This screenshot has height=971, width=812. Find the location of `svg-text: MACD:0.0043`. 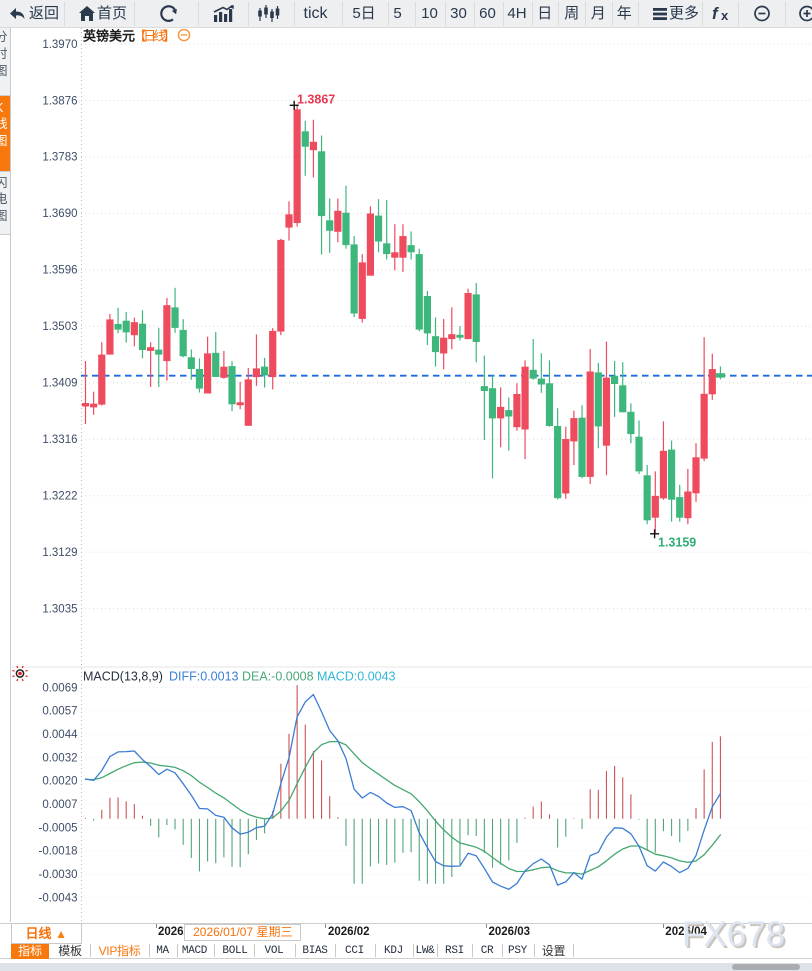

svg-text: MACD:0.0043 is located at coordinates (356, 677).